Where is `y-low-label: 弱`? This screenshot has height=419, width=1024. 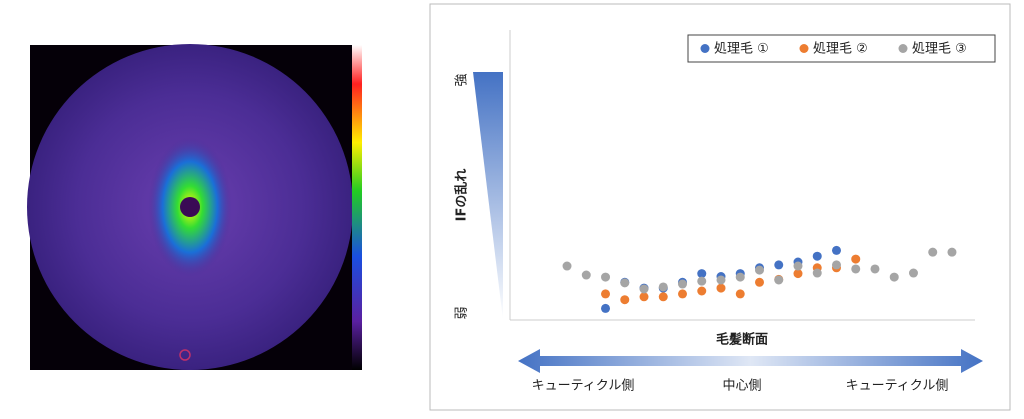
y-low-label: 弱 is located at coordinates (462, 312).